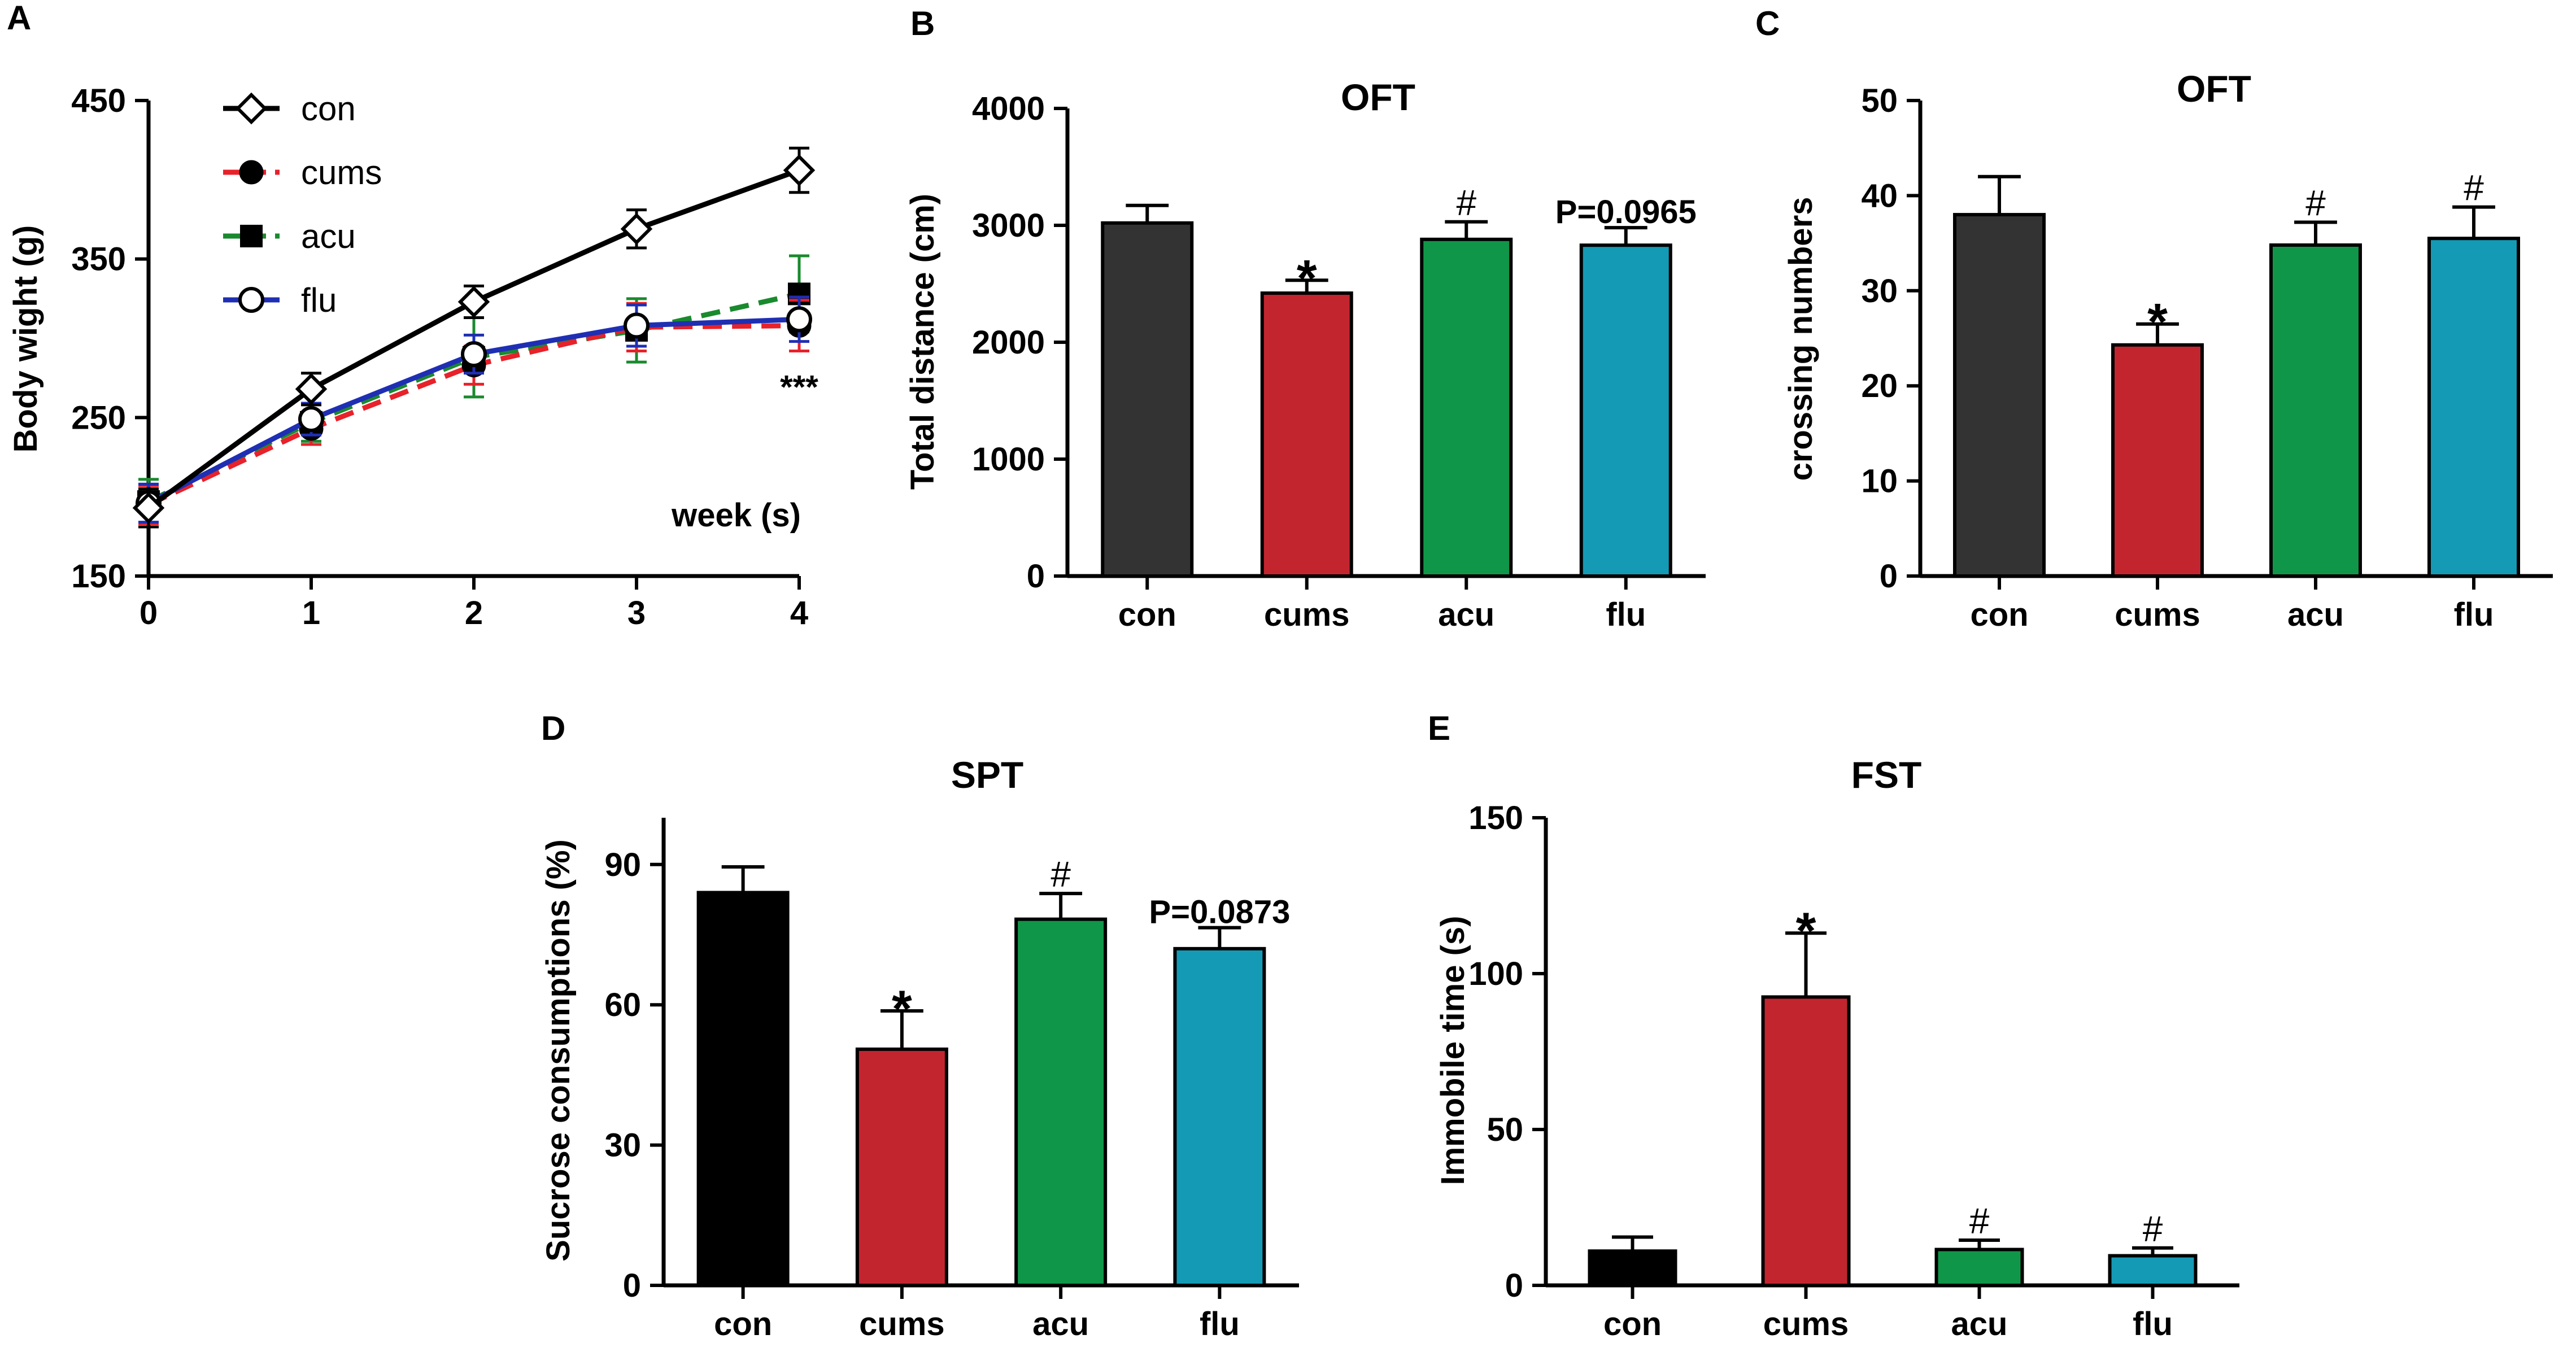 Image resolution: width=2576 pixels, height=1352 pixels. I want to click on y-tick-label: 50, so click(1879, 100).